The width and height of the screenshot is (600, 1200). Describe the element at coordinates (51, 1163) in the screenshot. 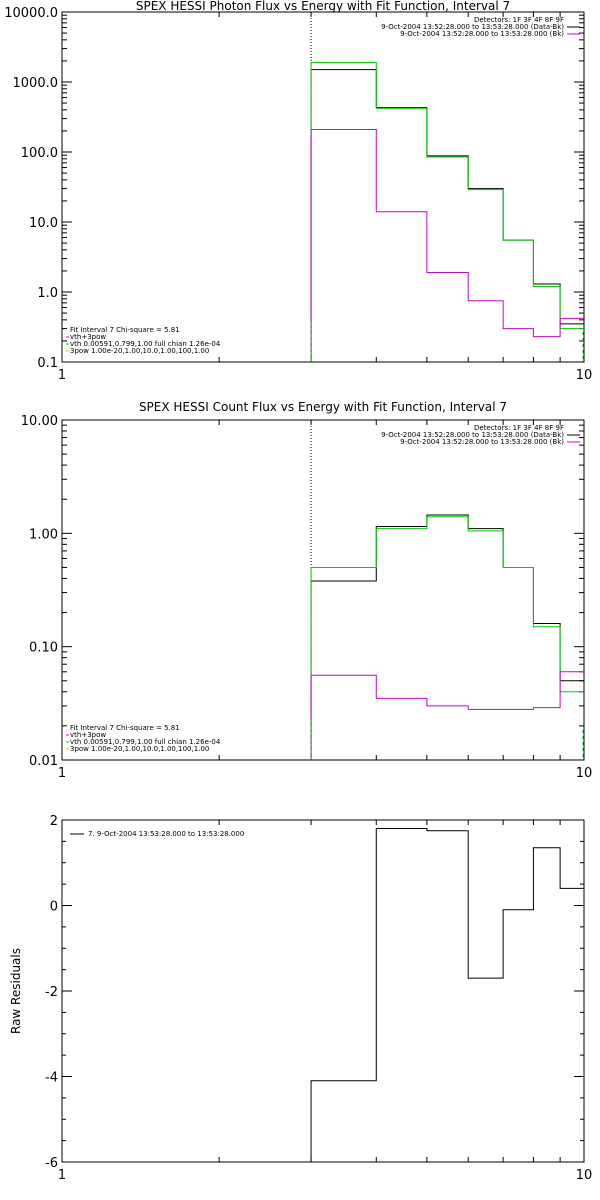

I see `y-tick-label: -6` at that location.